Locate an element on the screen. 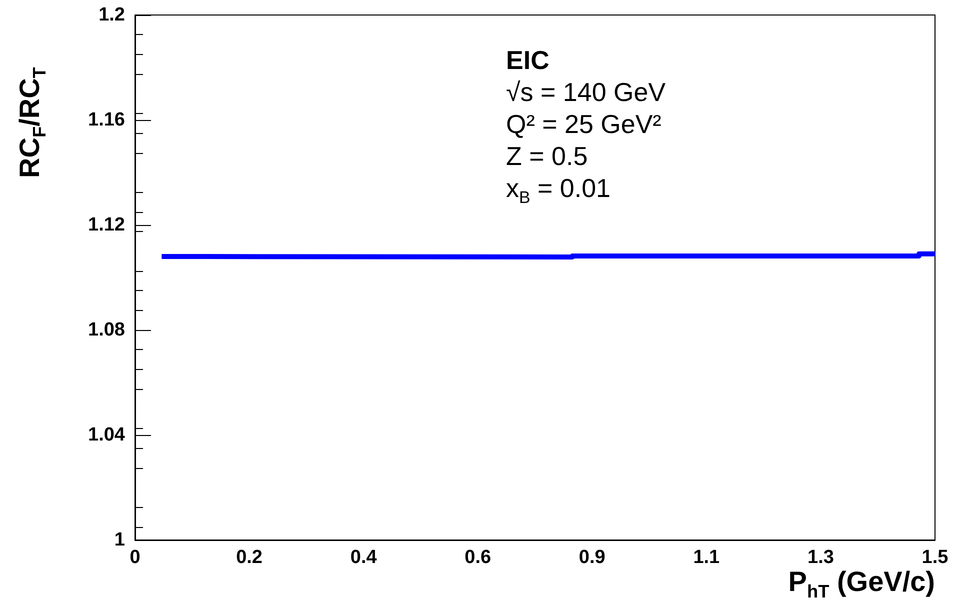 This screenshot has width=972, height=614. x-tick-label: 0.6 is located at coordinates (478, 557).